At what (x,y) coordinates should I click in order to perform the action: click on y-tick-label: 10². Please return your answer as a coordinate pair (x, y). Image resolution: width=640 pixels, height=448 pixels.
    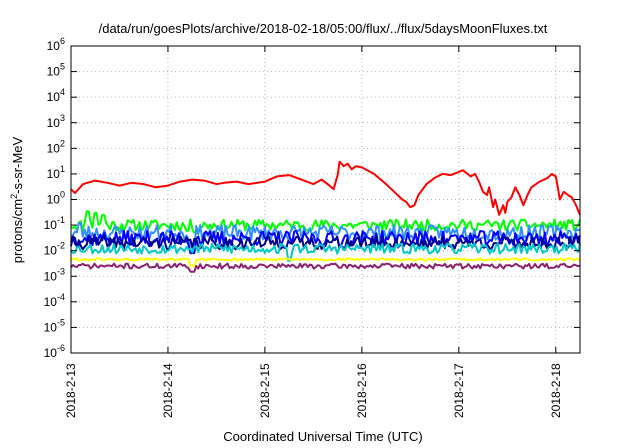
    Looking at the image, I should click on (56, 146).